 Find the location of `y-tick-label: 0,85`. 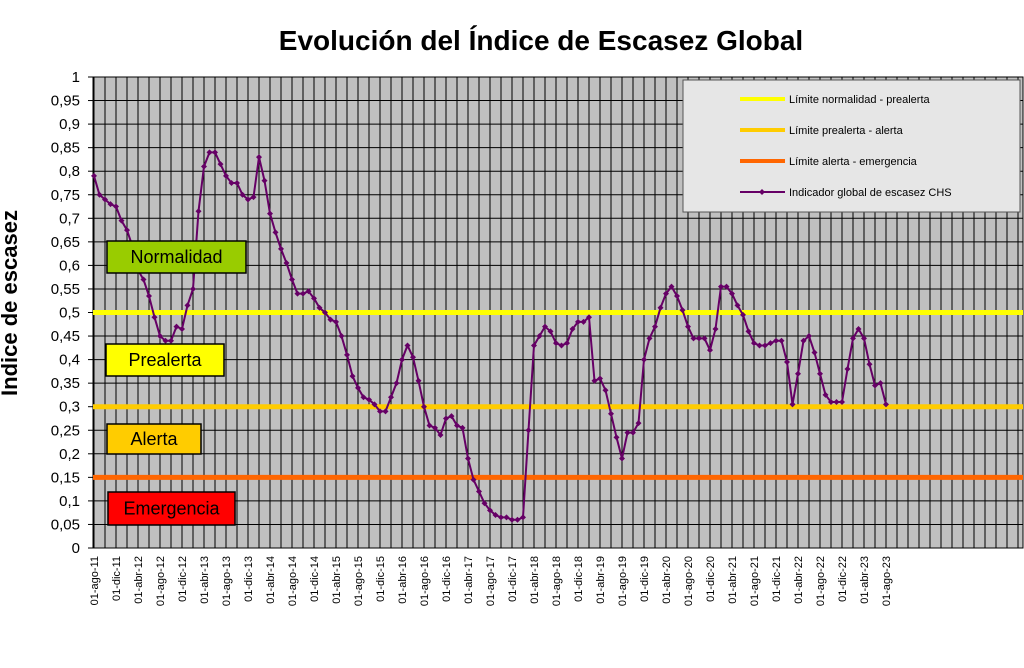

y-tick-label: 0,85 is located at coordinates (65, 148).